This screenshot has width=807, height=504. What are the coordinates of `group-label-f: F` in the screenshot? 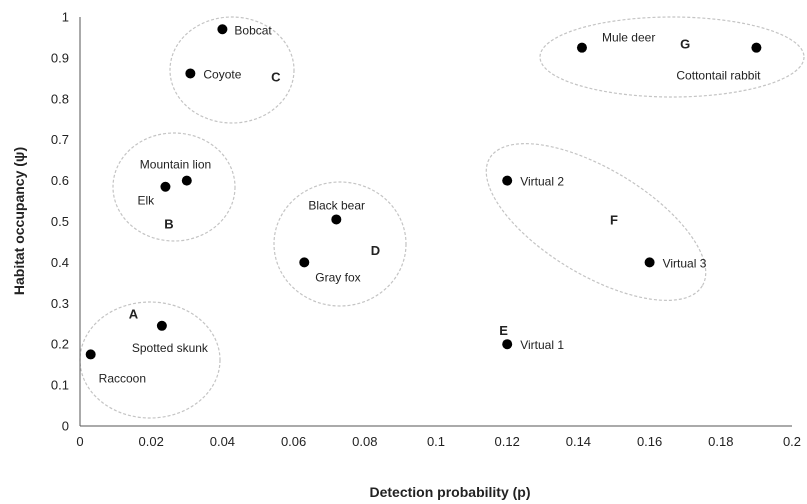 It's located at (614, 219).